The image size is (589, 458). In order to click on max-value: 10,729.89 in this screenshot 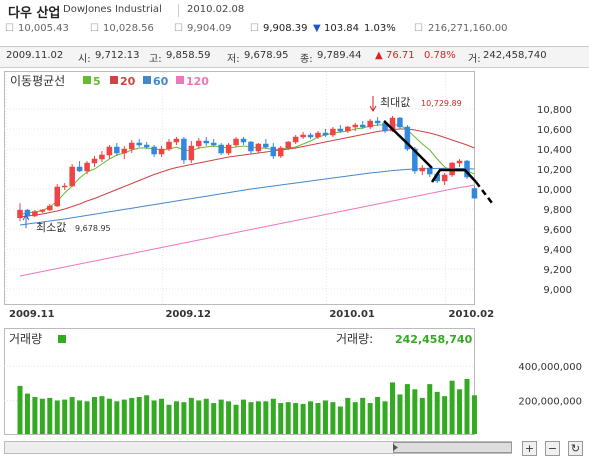, I will do `click(441, 103)`.